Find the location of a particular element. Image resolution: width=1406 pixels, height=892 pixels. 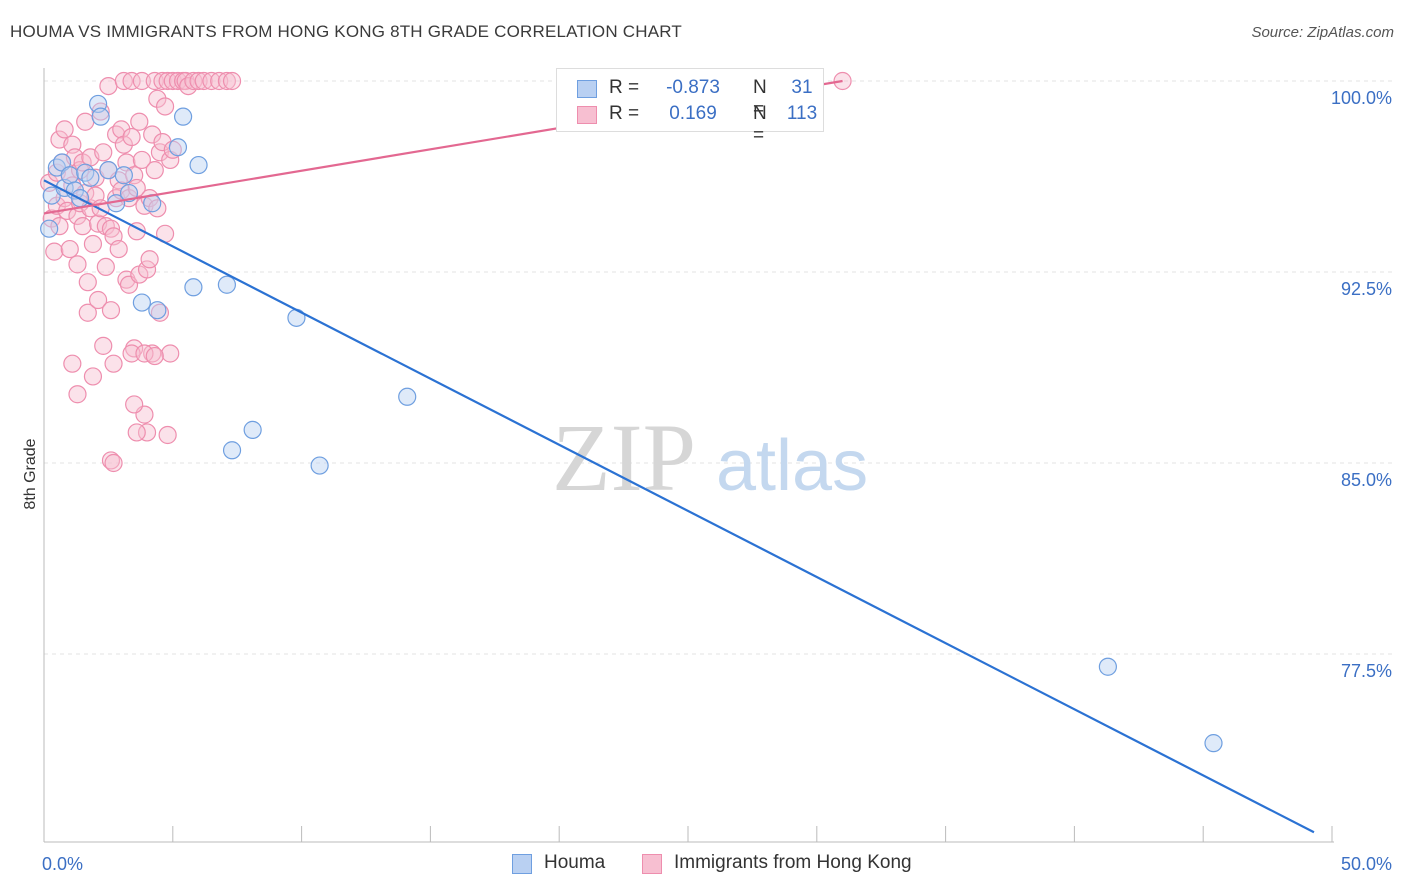

y-tick-label: 92.5% is located at coordinates (1366, 289).